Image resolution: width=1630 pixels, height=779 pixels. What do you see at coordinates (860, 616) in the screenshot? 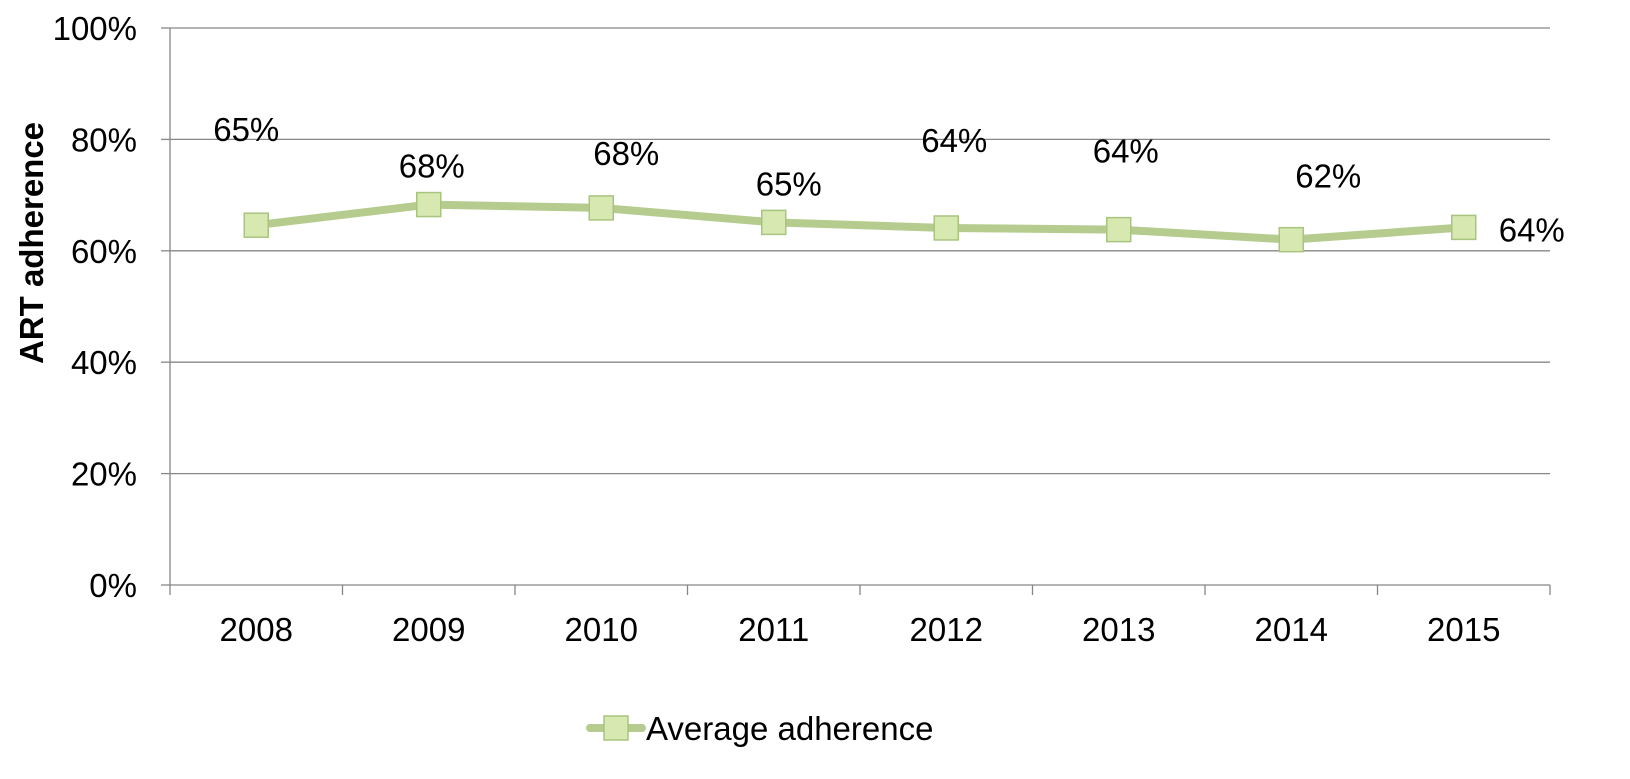
I see `x-axis-ticks: 2008 2009 2010 2011 2012 2013 2014 2015` at bounding box center [860, 616].